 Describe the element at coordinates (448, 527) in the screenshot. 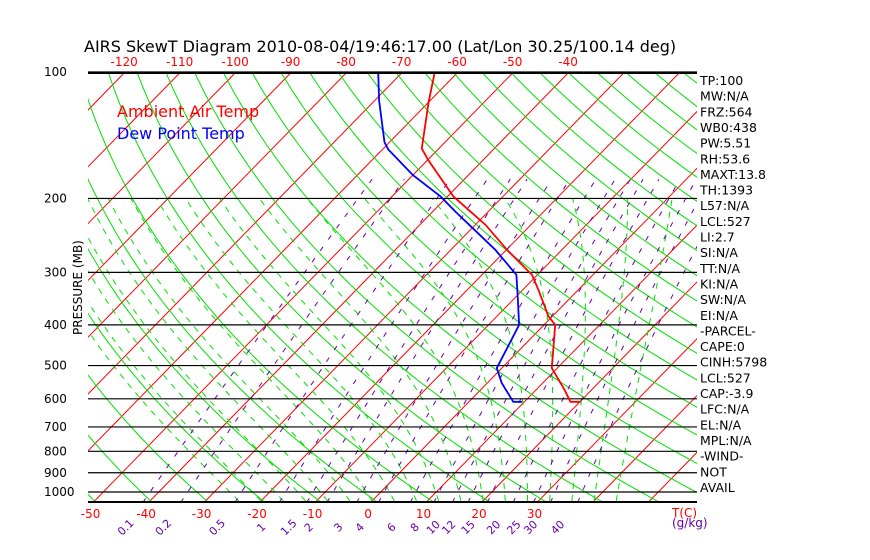

I see `mixing-ratio-tick-label: 12` at that location.